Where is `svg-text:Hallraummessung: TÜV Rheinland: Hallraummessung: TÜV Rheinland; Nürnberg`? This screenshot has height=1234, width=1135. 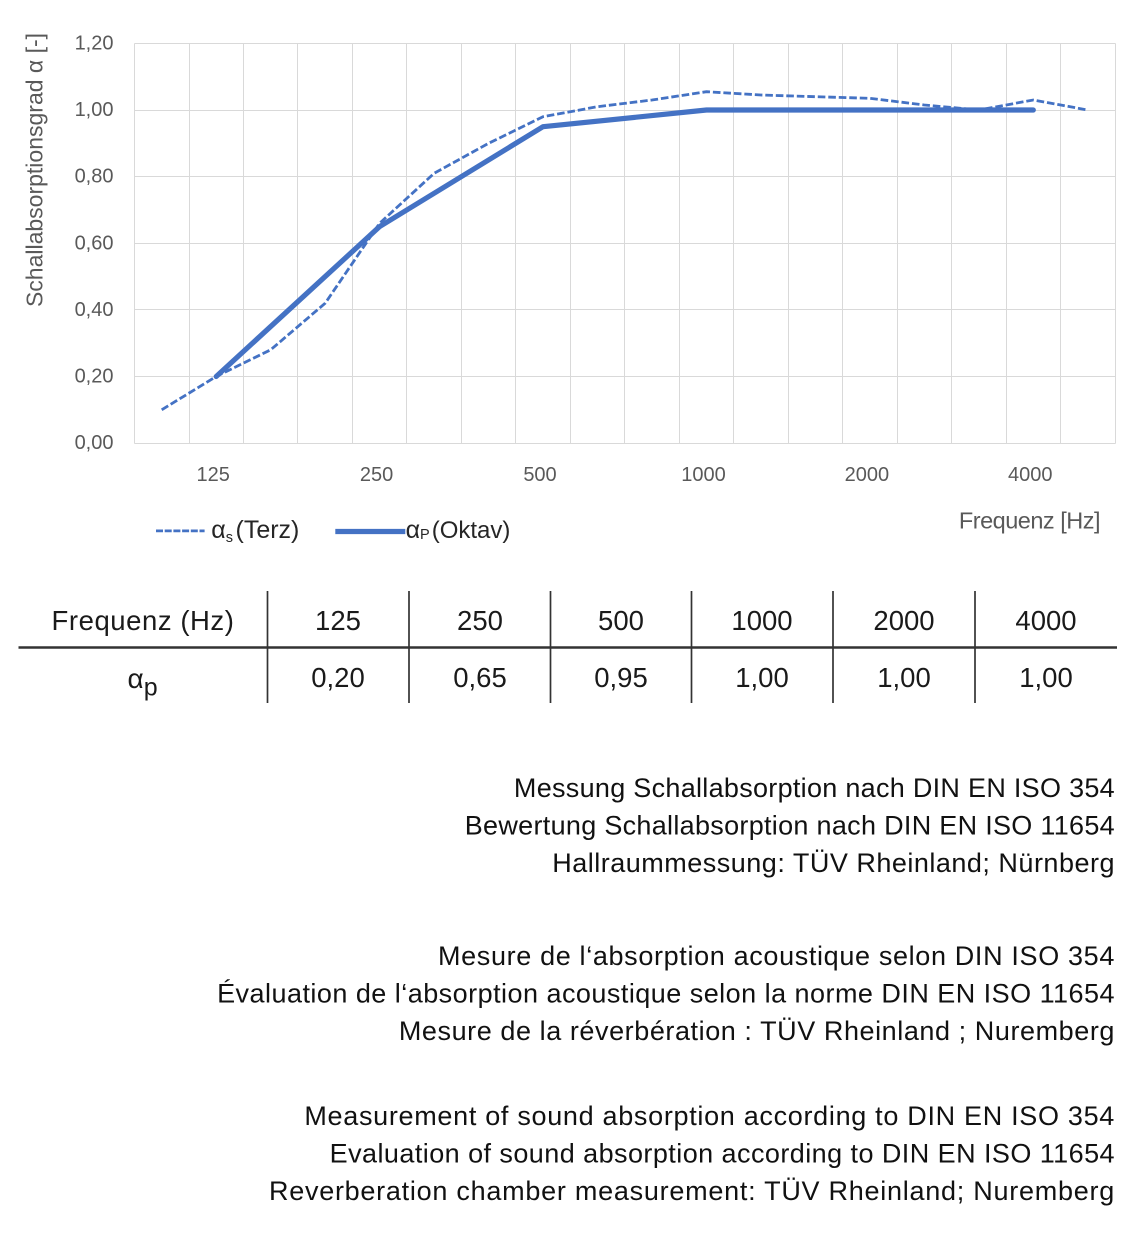 svg-text:Hallraummessung: TÜV Rheinland: Hallraummessung: TÜV Rheinland; Nürnberg is located at coordinates (833, 863).